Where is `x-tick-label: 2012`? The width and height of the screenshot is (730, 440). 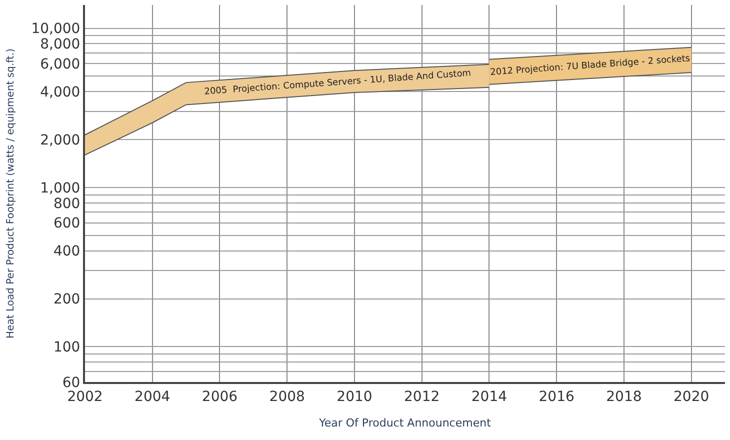
x-tick-label: 2012 is located at coordinates (422, 396).